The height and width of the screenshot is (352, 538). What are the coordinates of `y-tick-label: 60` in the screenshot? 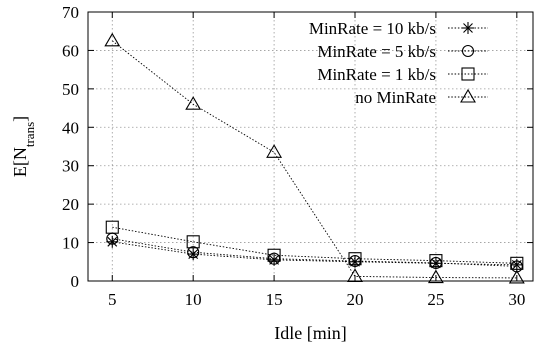 It's located at (70, 50).